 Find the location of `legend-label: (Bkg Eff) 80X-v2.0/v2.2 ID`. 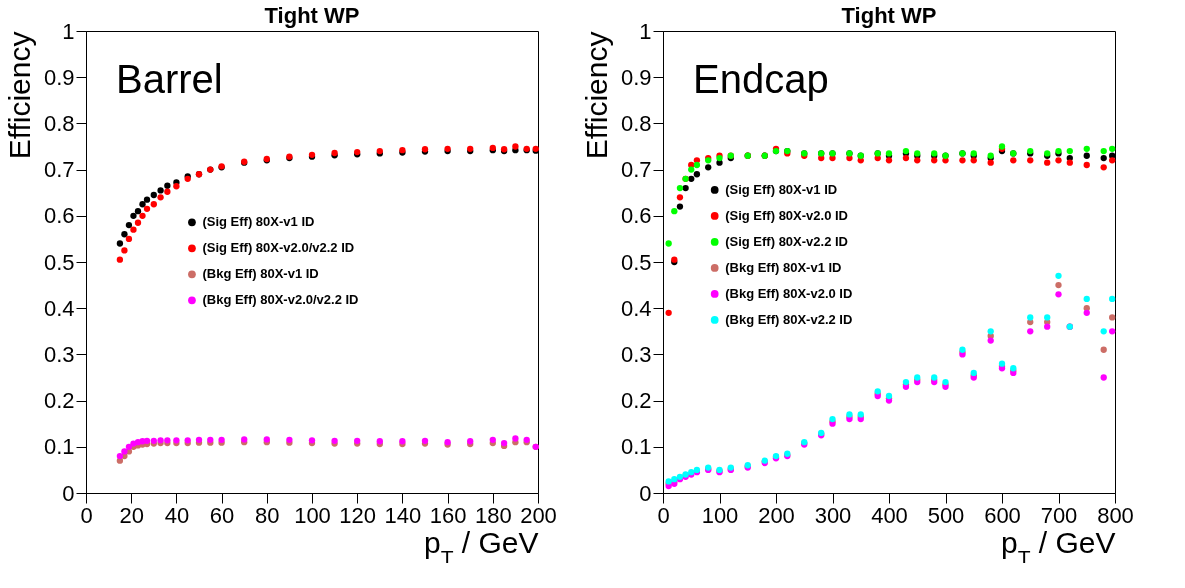

legend-label: (Bkg Eff) 80X-v2.0/v2.2 ID is located at coordinates (280, 300).